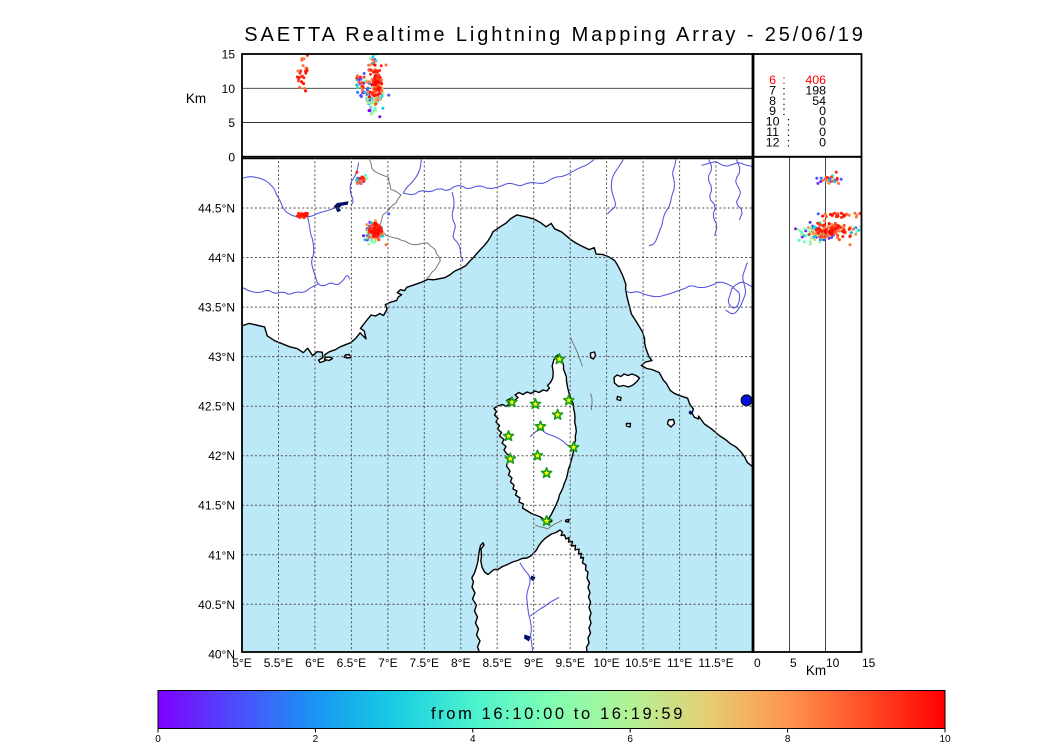  I want to click on svg-text: 6°E, so click(314, 663).